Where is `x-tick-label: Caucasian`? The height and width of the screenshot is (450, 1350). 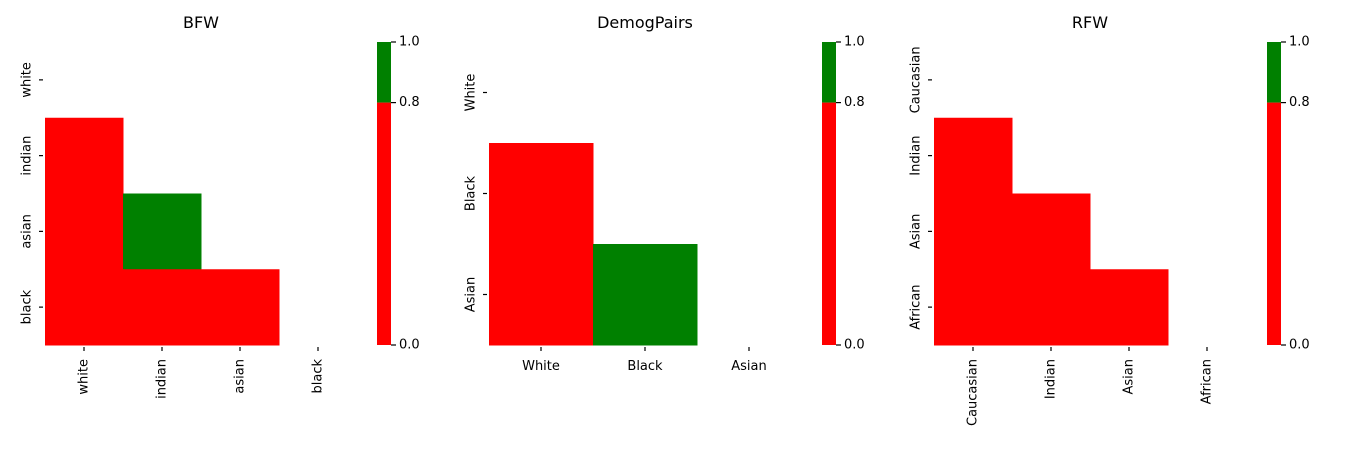
x-tick-label: Caucasian is located at coordinates (973, 392).